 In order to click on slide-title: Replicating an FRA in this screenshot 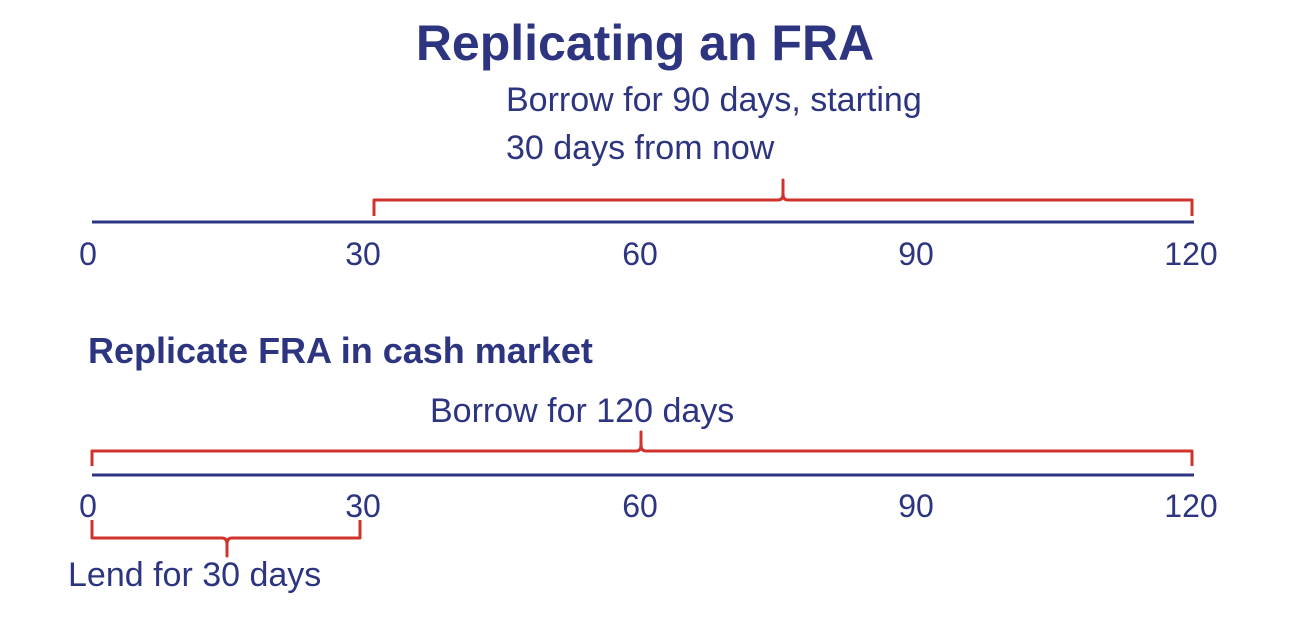, I will do `click(645, 43)`.